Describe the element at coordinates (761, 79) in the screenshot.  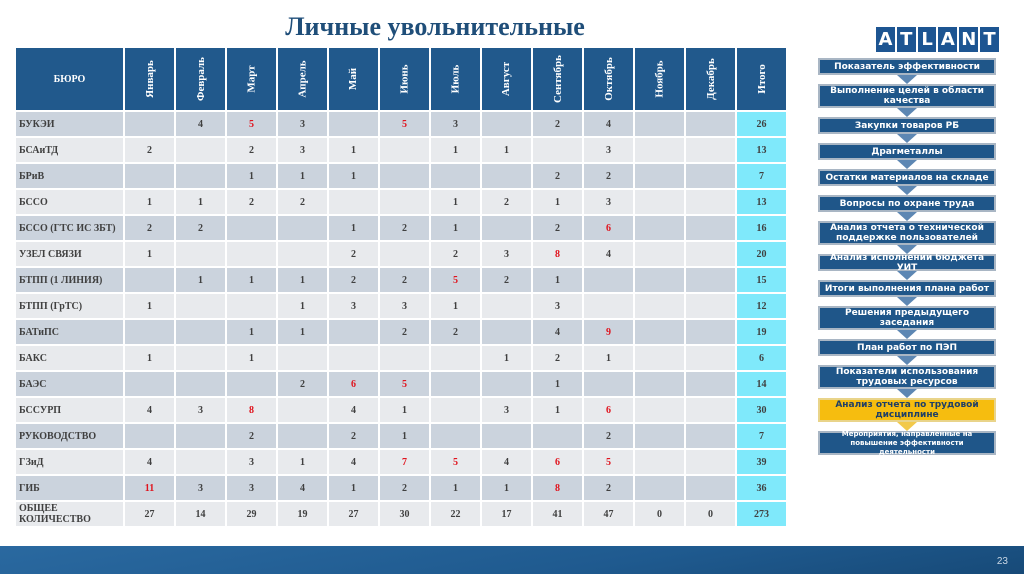
I see `column-header-label: Итого` at that location.